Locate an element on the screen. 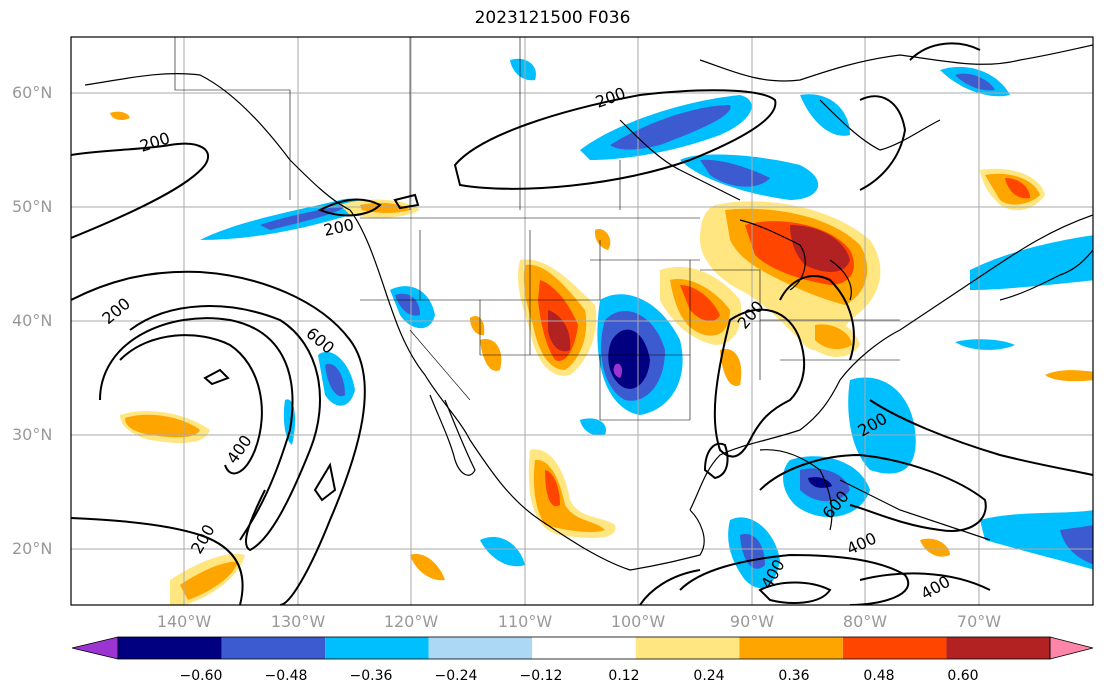 Image resolution: width=1105 pixels, height=698 pixels. lon-label: 120°W is located at coordinates (411, 621).